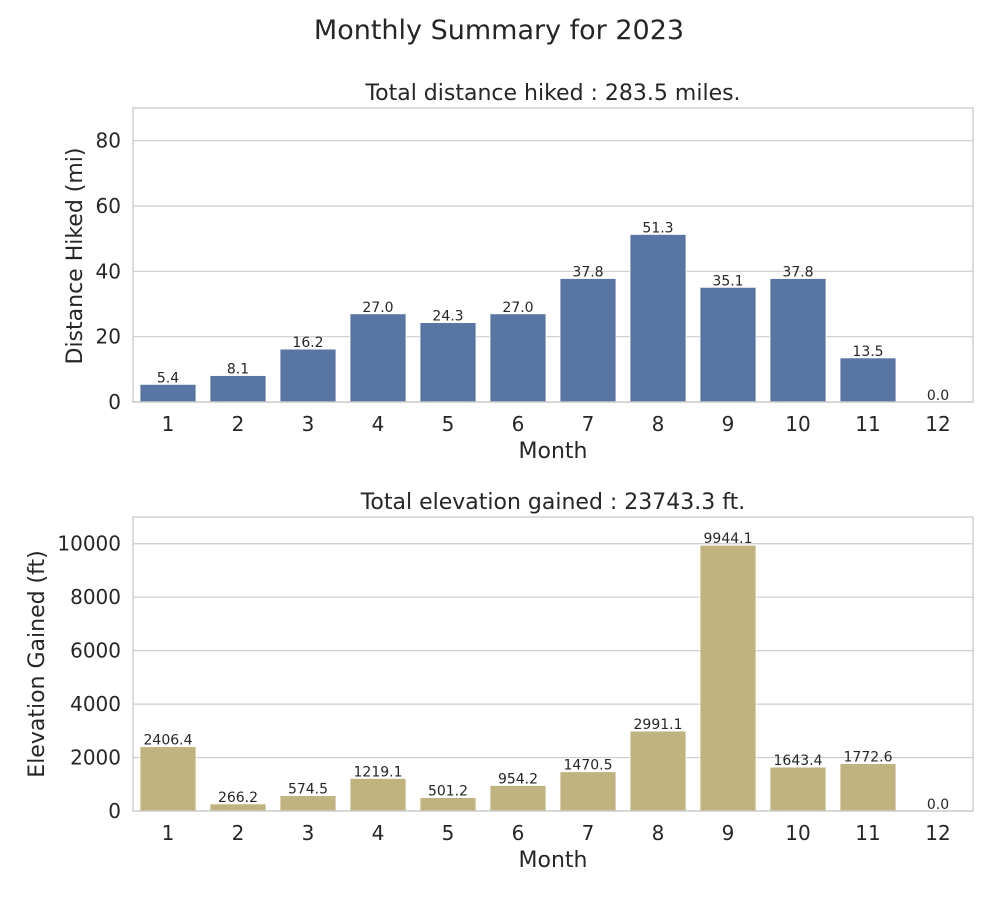 The height and width of the screenshot is (900, 1000). What do you see at coordinates (937, 833) in the screenshot?
I see `elevation-x-tick-label: 12` at bounding box center [937, 833].